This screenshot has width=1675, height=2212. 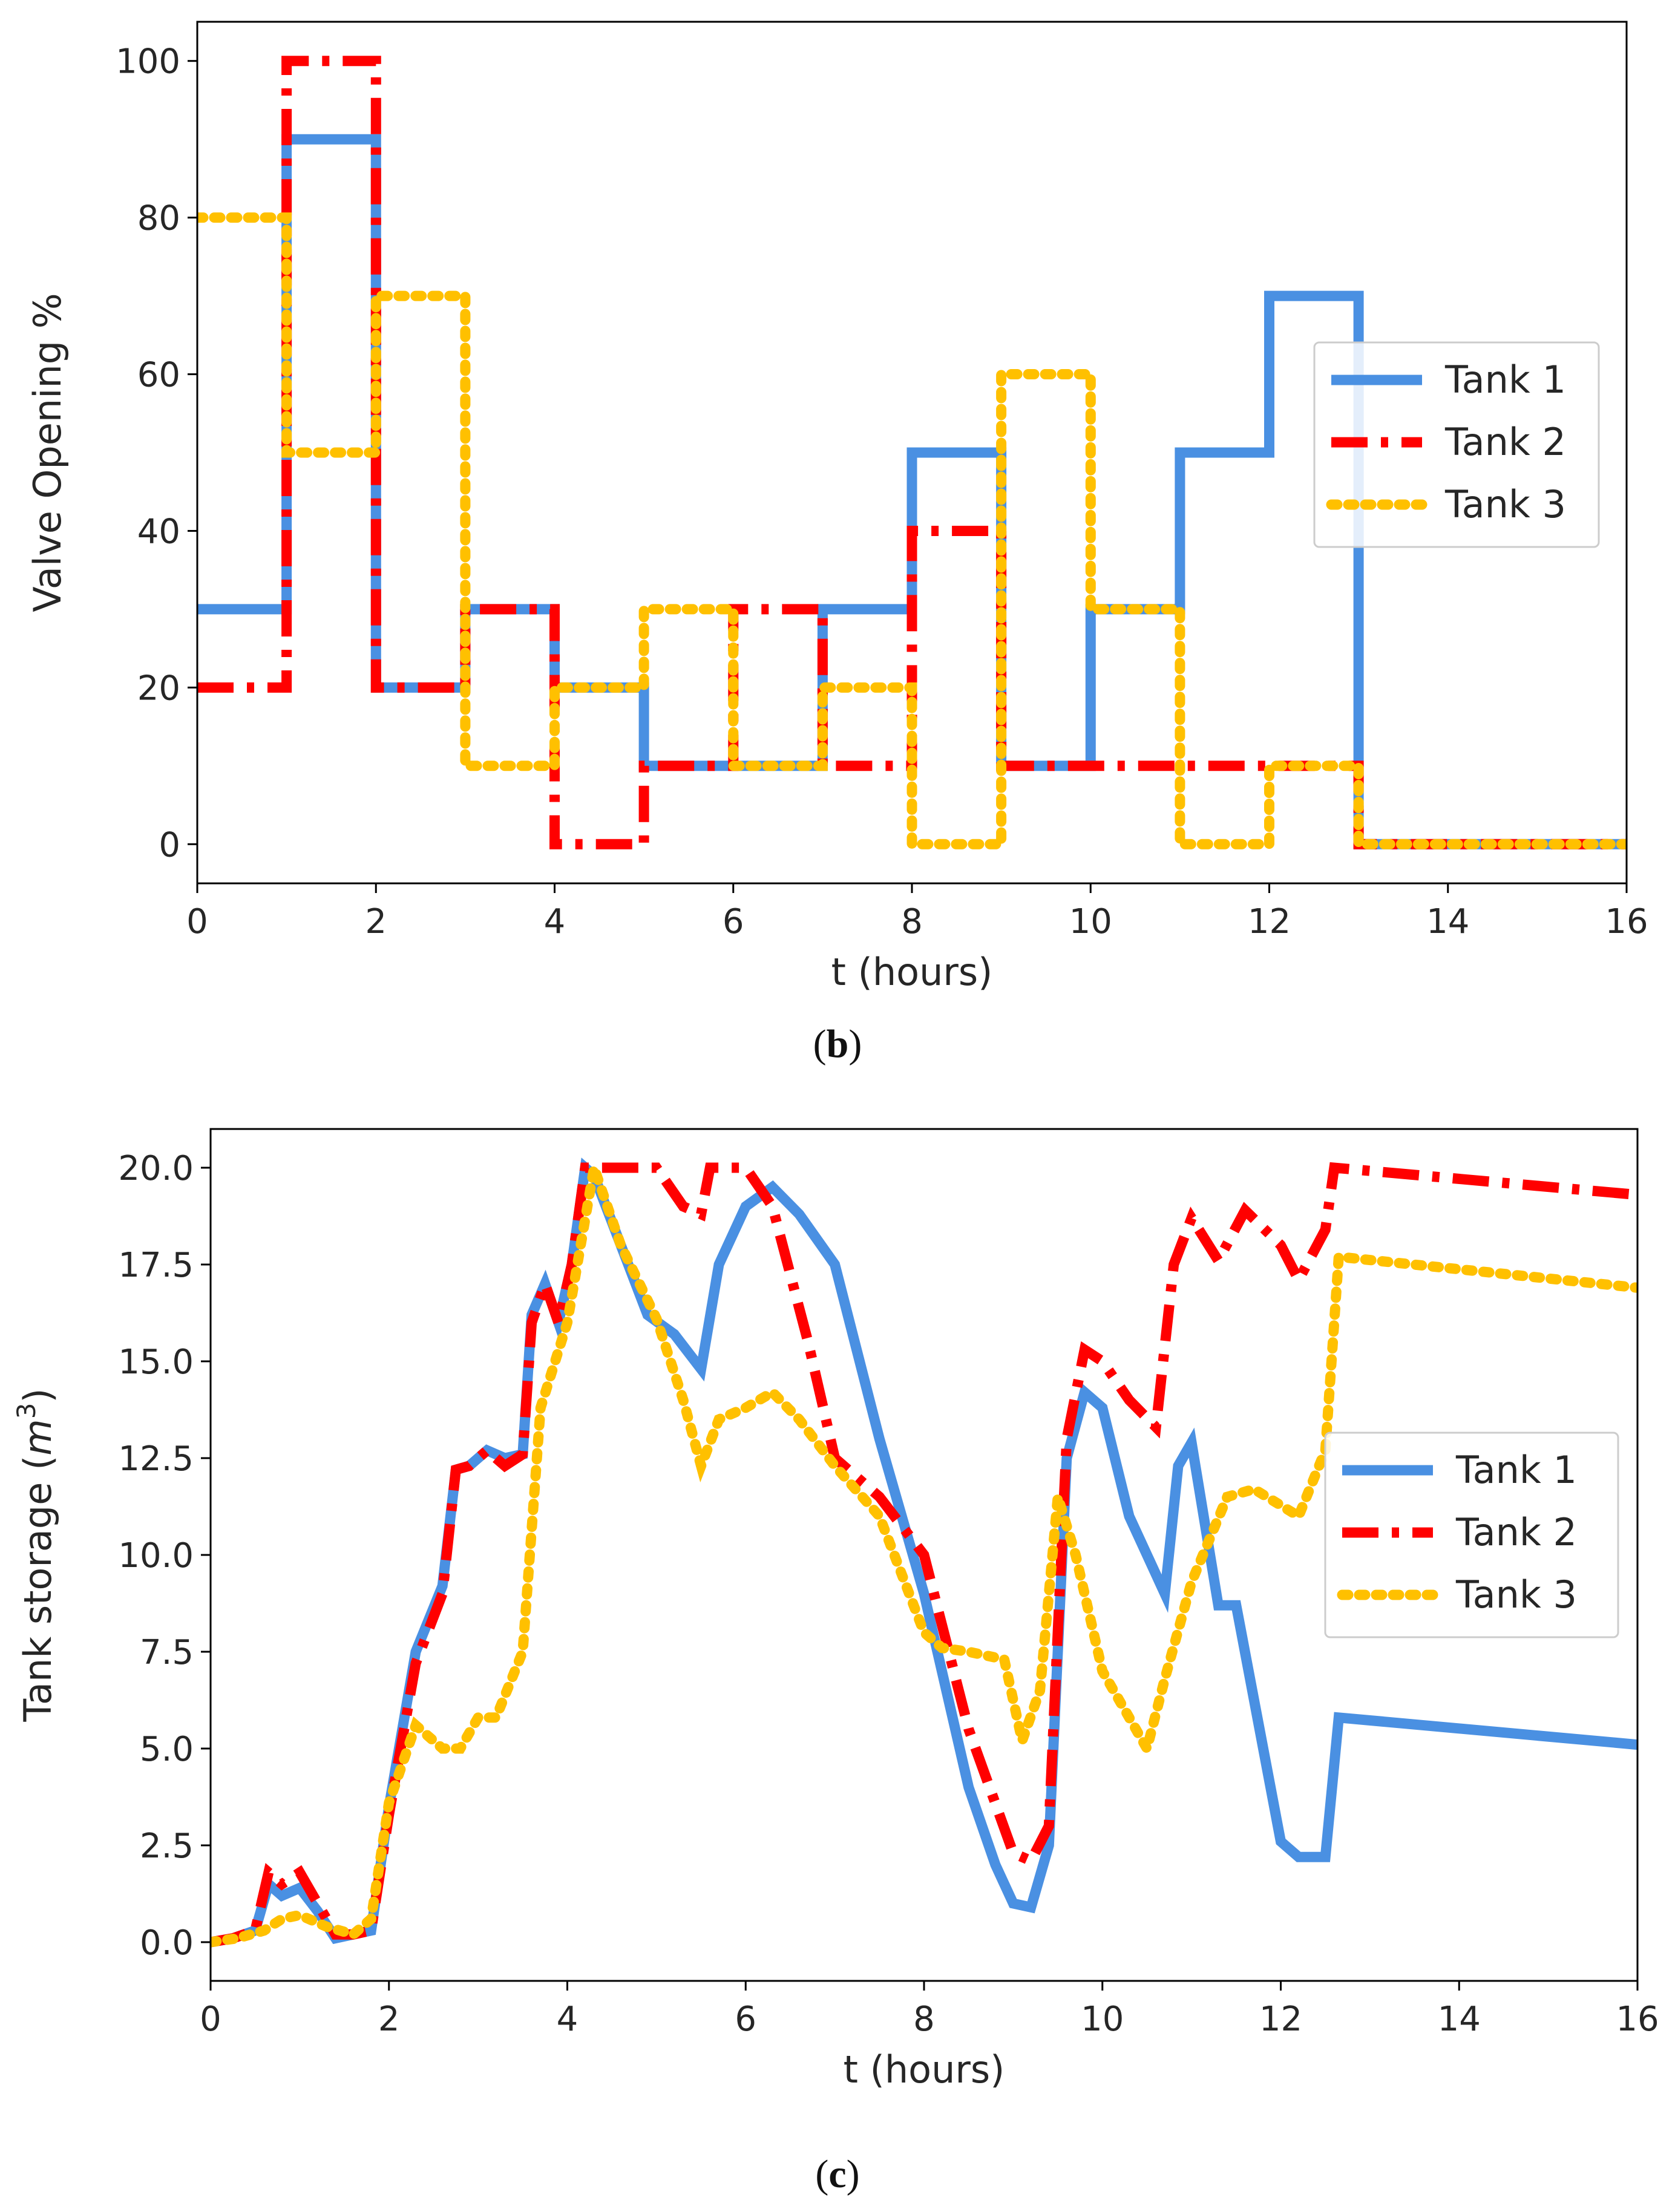 What do you see at coordinates (167, 1943) in the screenshot?
I see `y-tick-label: 0.0` at bounding box center [167, 1943].